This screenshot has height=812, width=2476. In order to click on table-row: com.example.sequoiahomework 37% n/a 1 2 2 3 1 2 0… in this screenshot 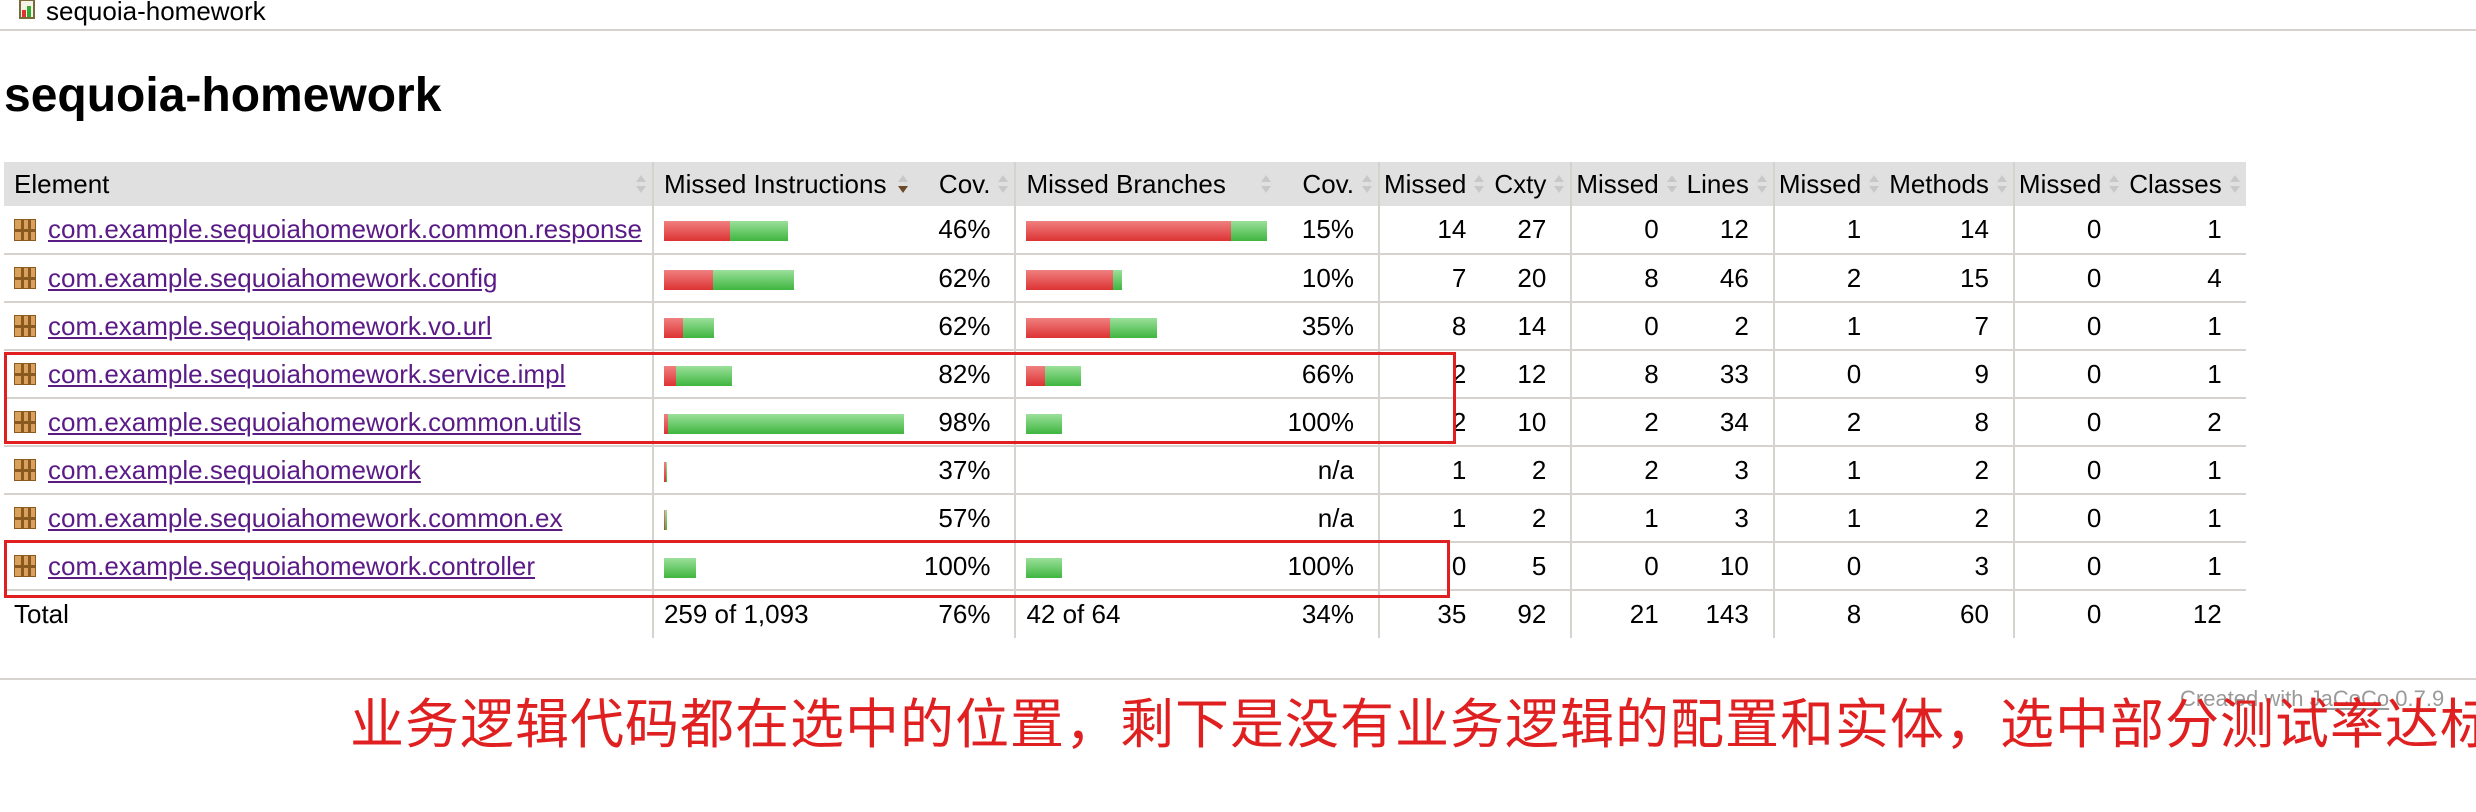, I will do `click(1125, 470)`.